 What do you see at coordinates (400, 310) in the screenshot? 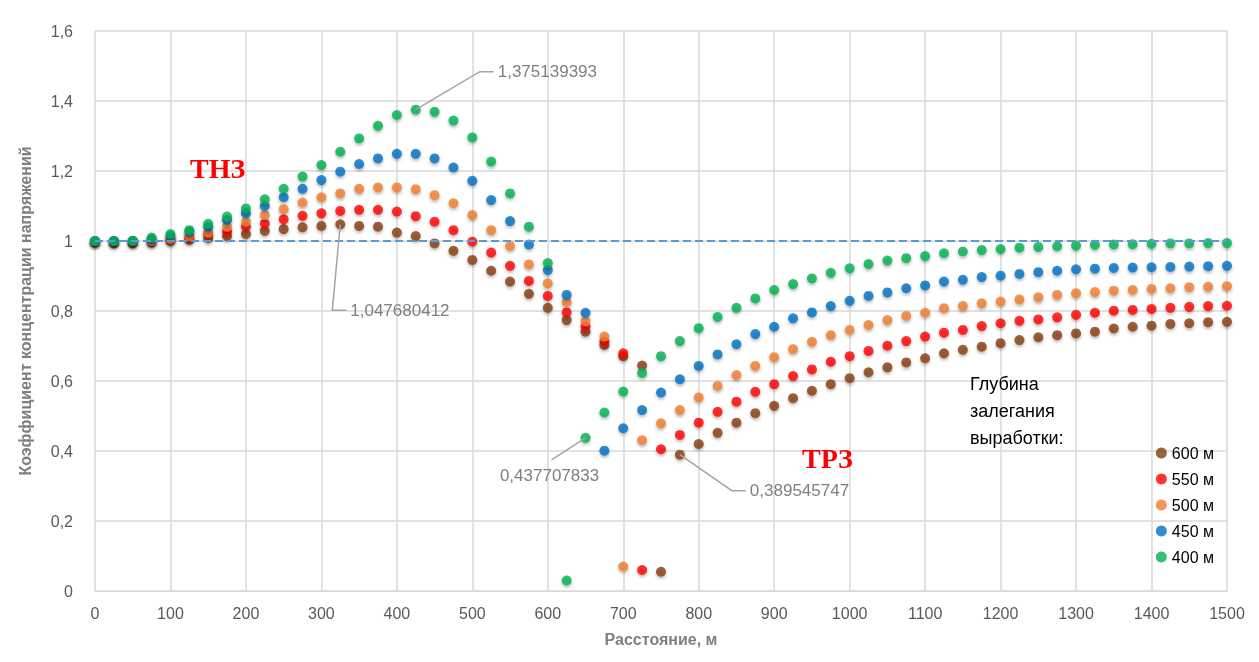
I see `annotation: 1,047680412` at bounding box center [400, 310].